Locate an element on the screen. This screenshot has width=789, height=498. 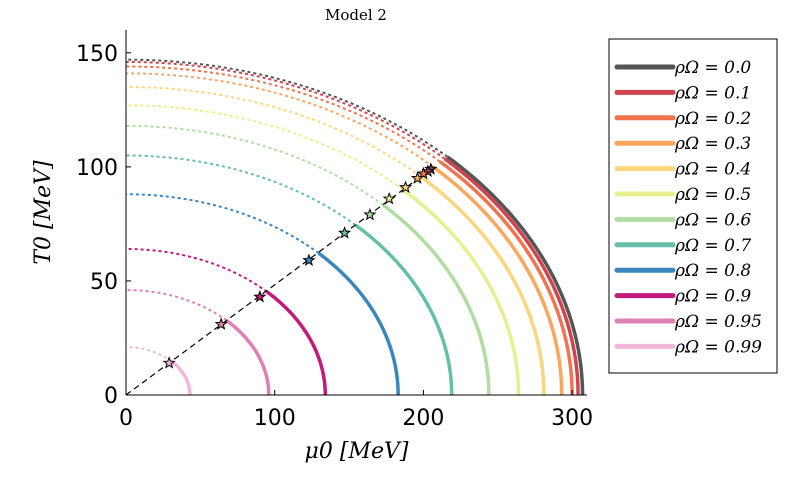
legend-label-9: ρΩ = 0.9 is located at coordinates (712, 297).